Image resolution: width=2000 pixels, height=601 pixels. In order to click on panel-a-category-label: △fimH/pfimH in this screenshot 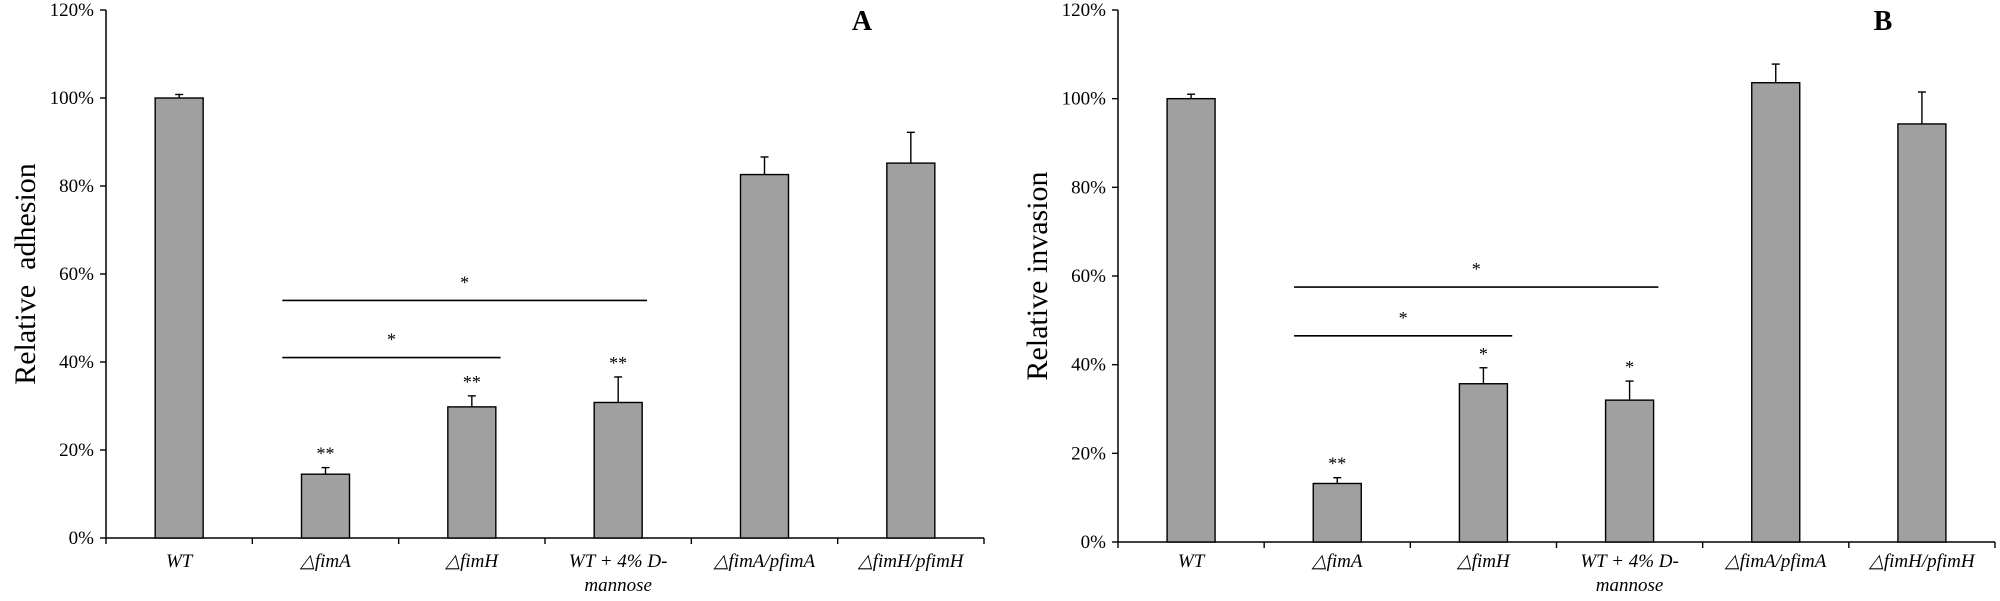, I will do `click(911, 561)`.